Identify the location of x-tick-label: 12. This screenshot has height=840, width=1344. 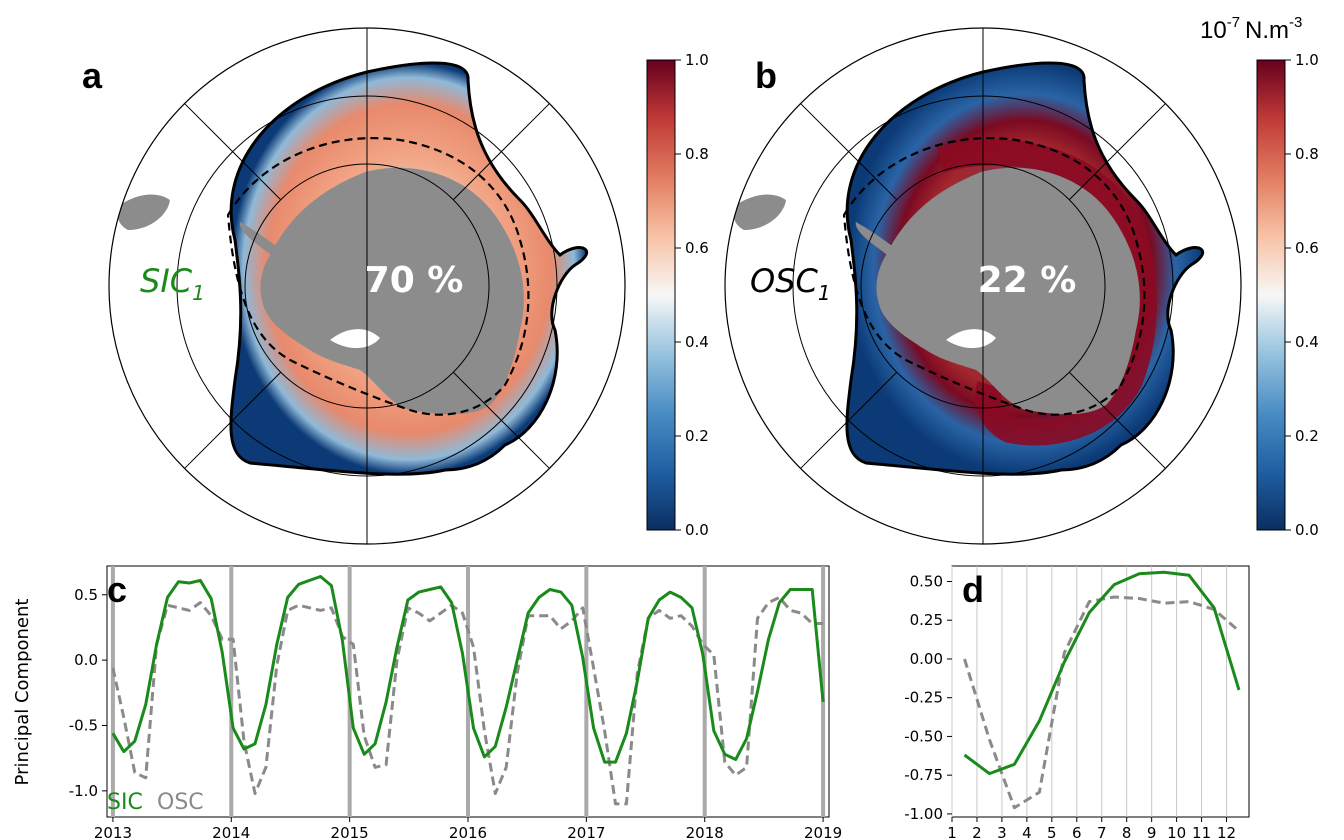
(1226, 832).